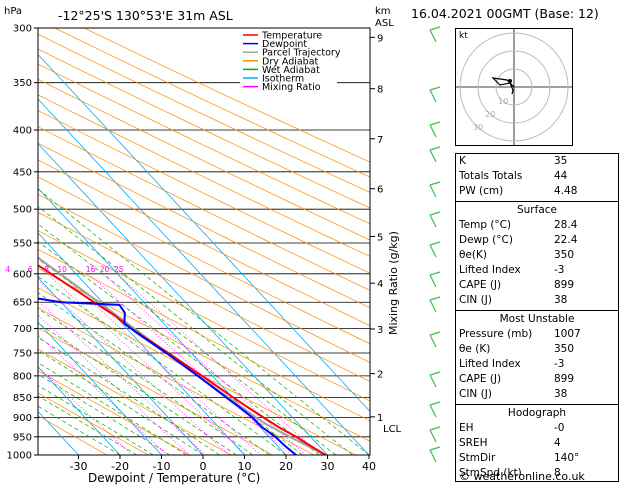 This screenshot has height=486, width=629. What do you see at coordinates (522, 476) in the screenshot?
I see `credit-text: © weatheronline.co.uk` at bounding box center [522, 476].